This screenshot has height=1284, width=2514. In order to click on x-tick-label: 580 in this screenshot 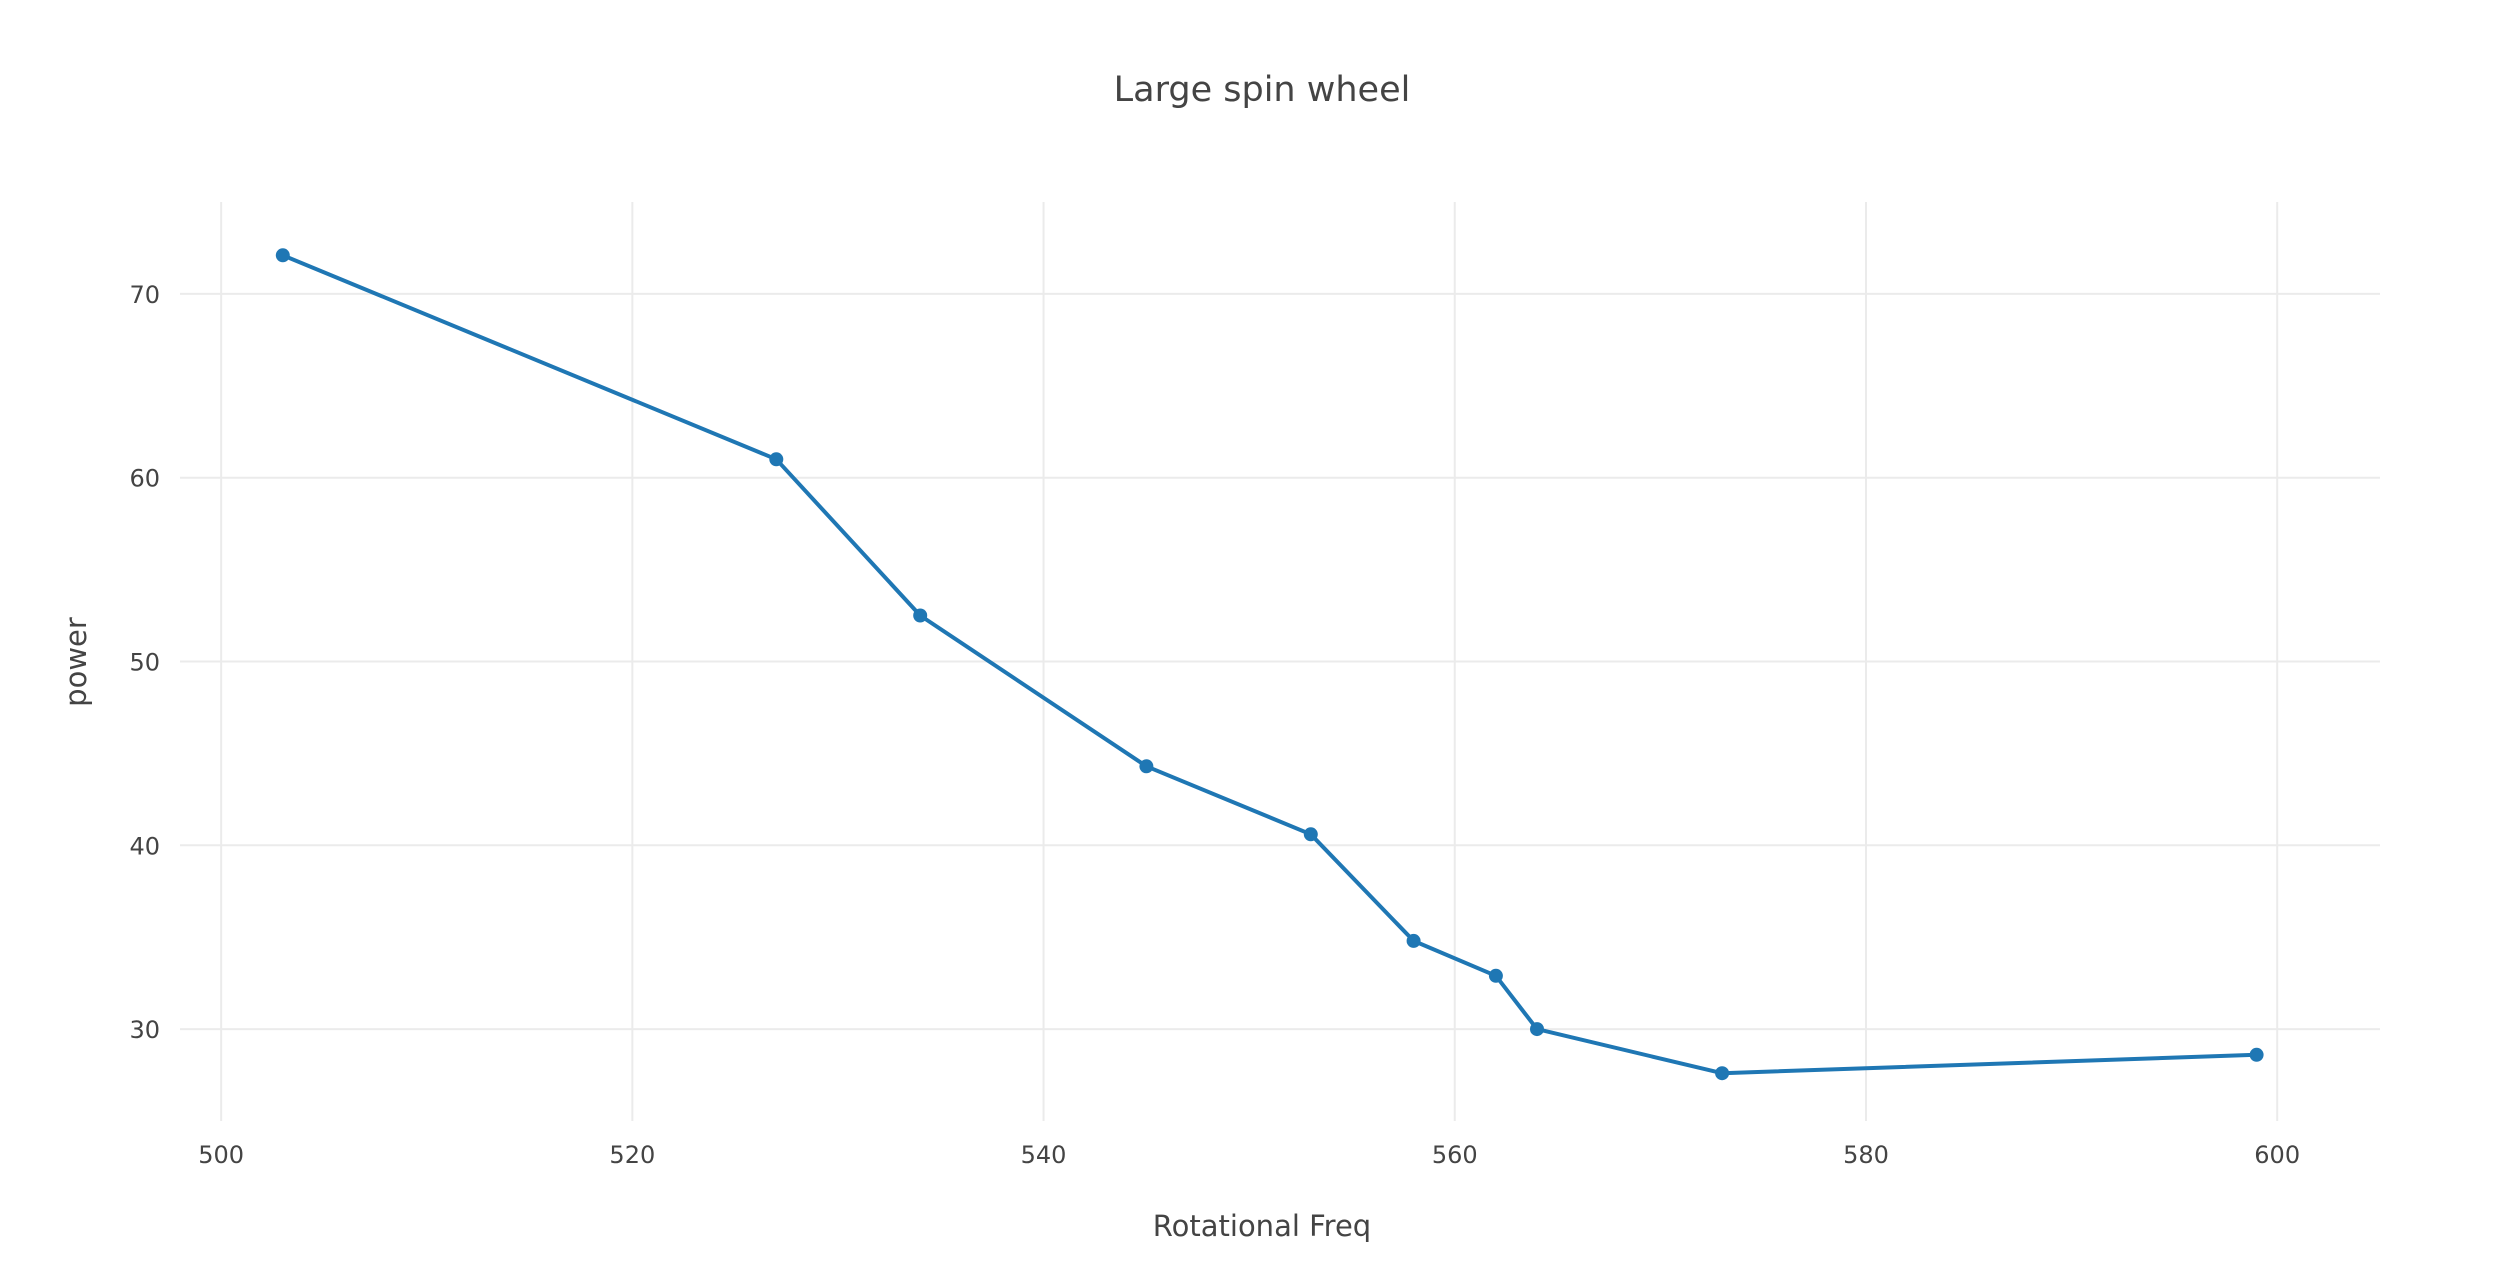, I will do `click(1866, 1155)`.